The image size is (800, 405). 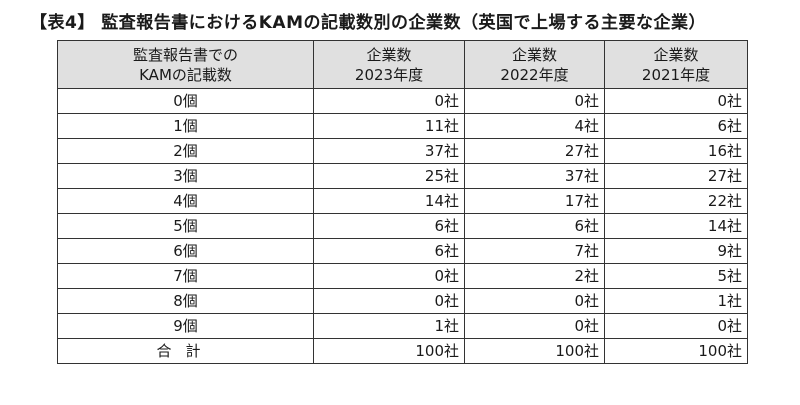 I want to click on total-2023: 100社, so click(x=389, y=351).